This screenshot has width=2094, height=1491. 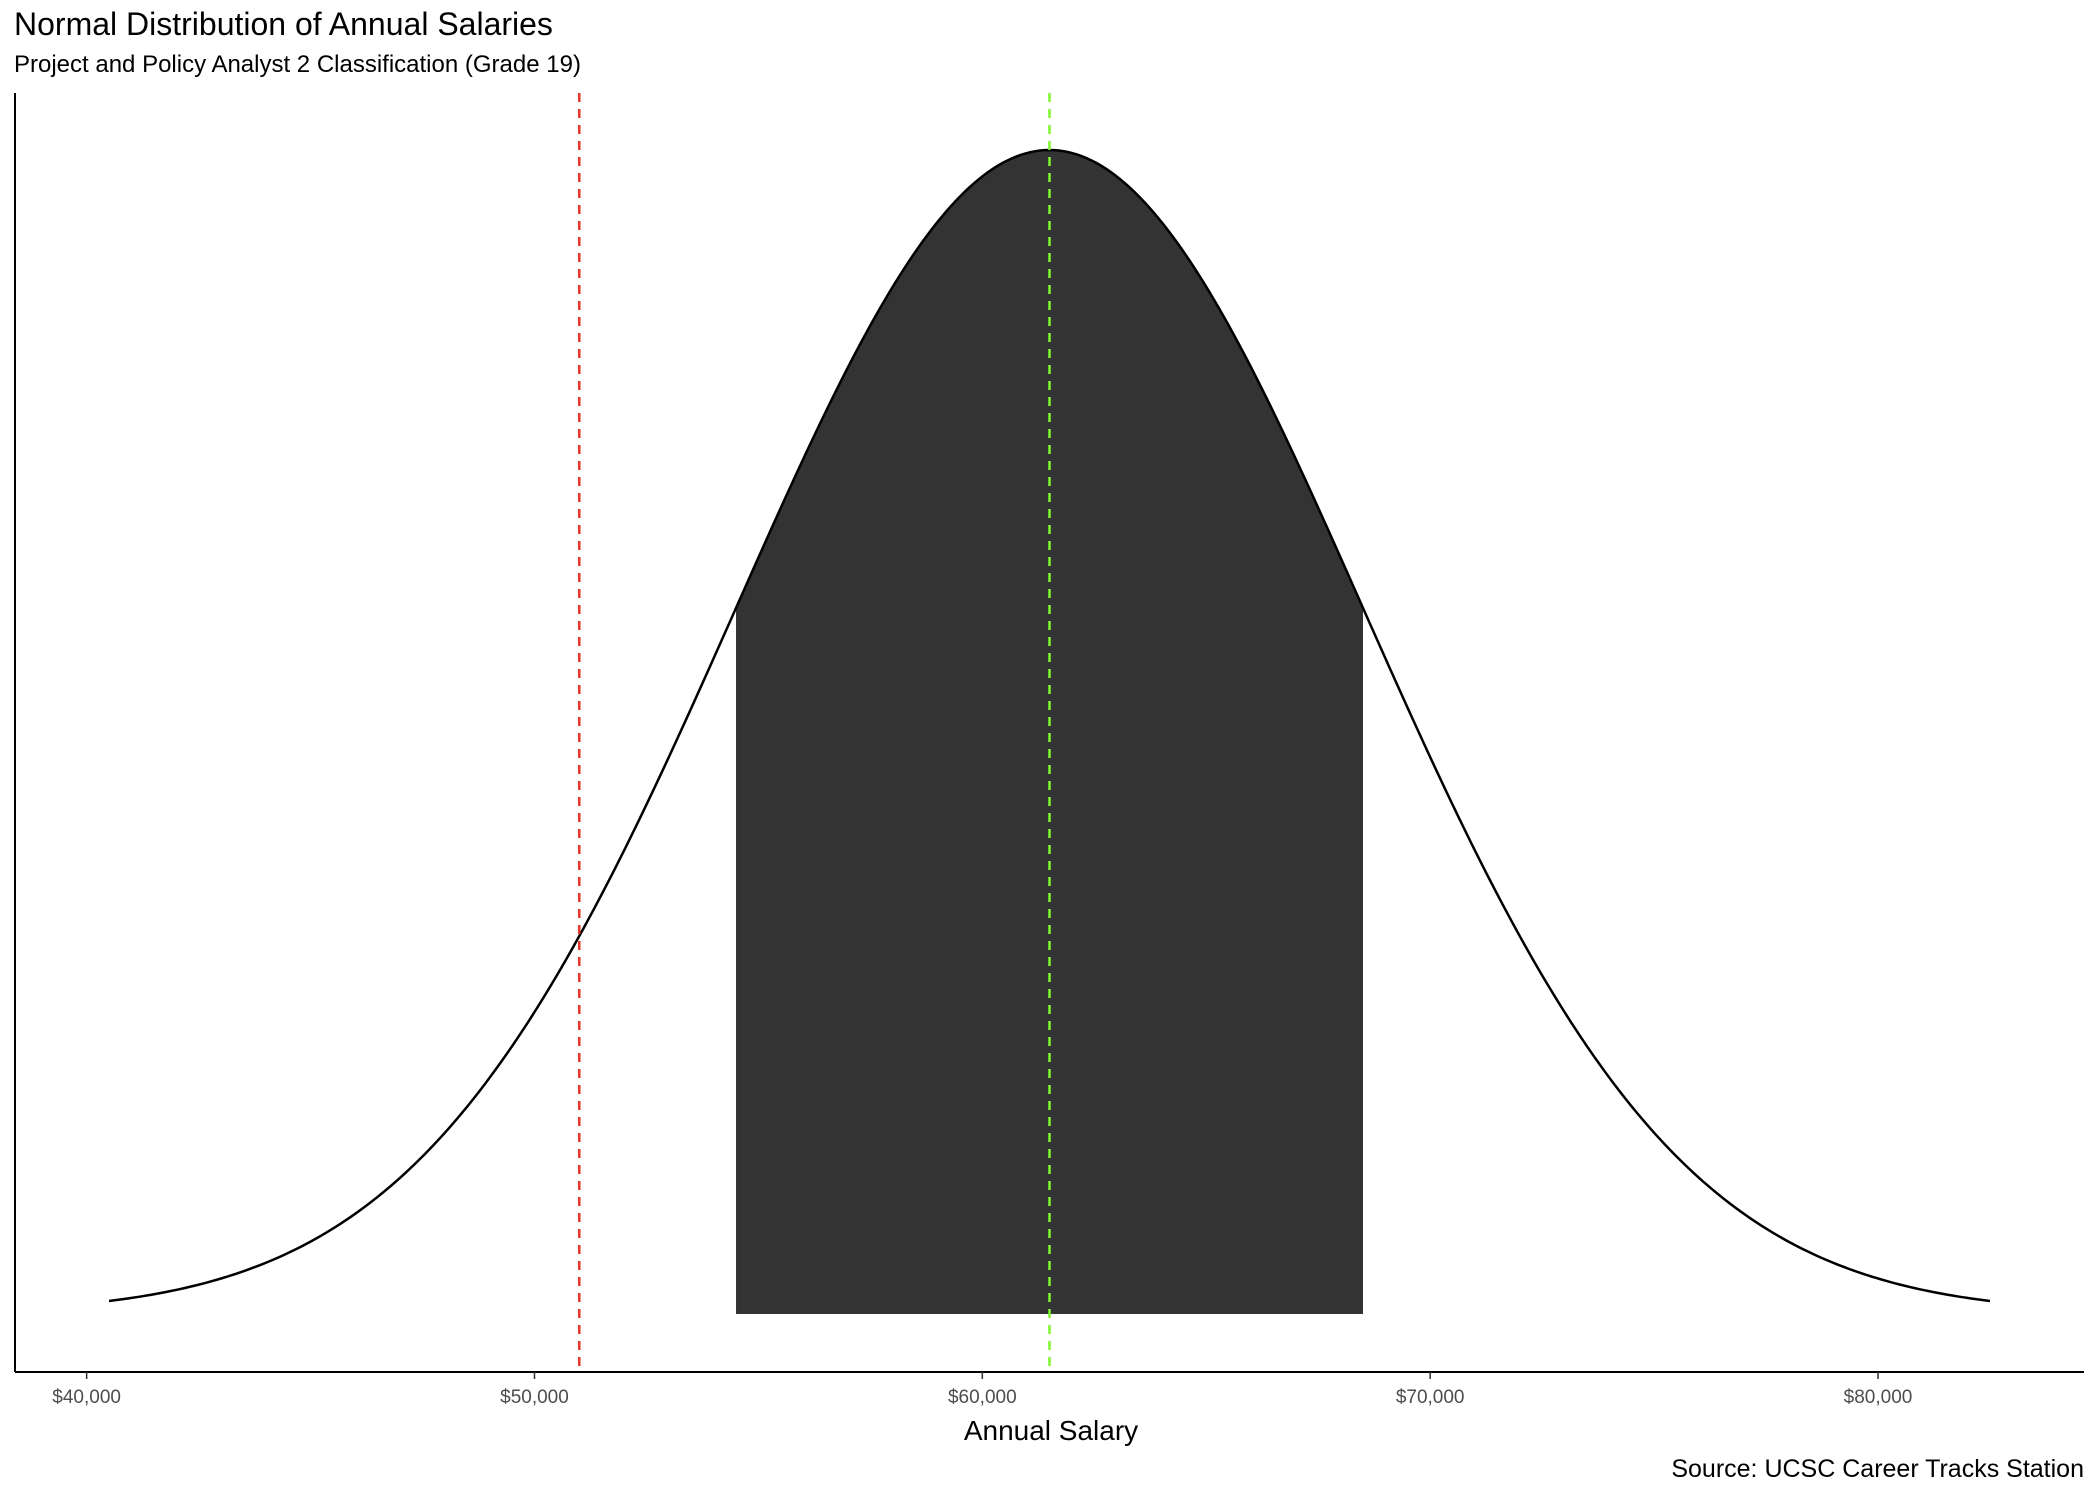 I want to click on source-caption: Source: UCSC Career Tracks Station, so click(x=1877, y=1469).